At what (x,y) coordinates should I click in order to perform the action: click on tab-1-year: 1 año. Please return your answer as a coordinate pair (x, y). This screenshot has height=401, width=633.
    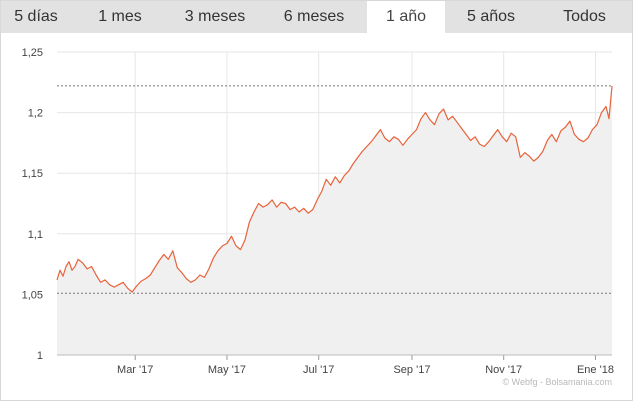
    Looking at the image, I should click on (406, 17).